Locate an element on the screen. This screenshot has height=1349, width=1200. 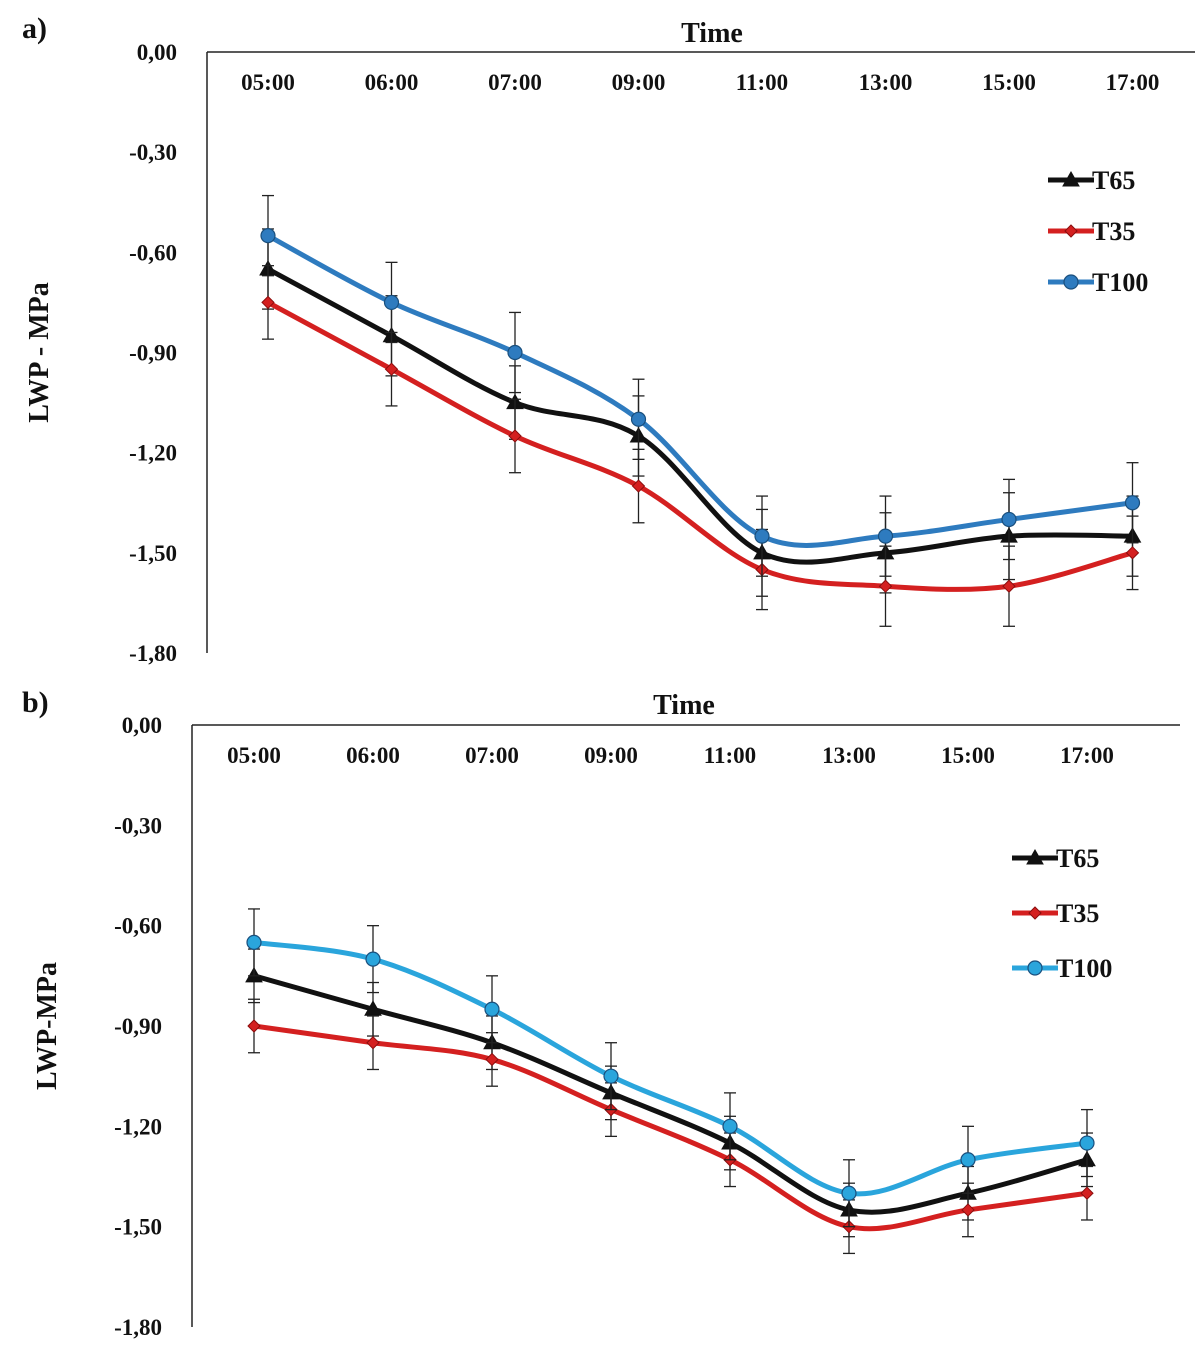
series-line-t35 is located at coordinates (670, 1127).